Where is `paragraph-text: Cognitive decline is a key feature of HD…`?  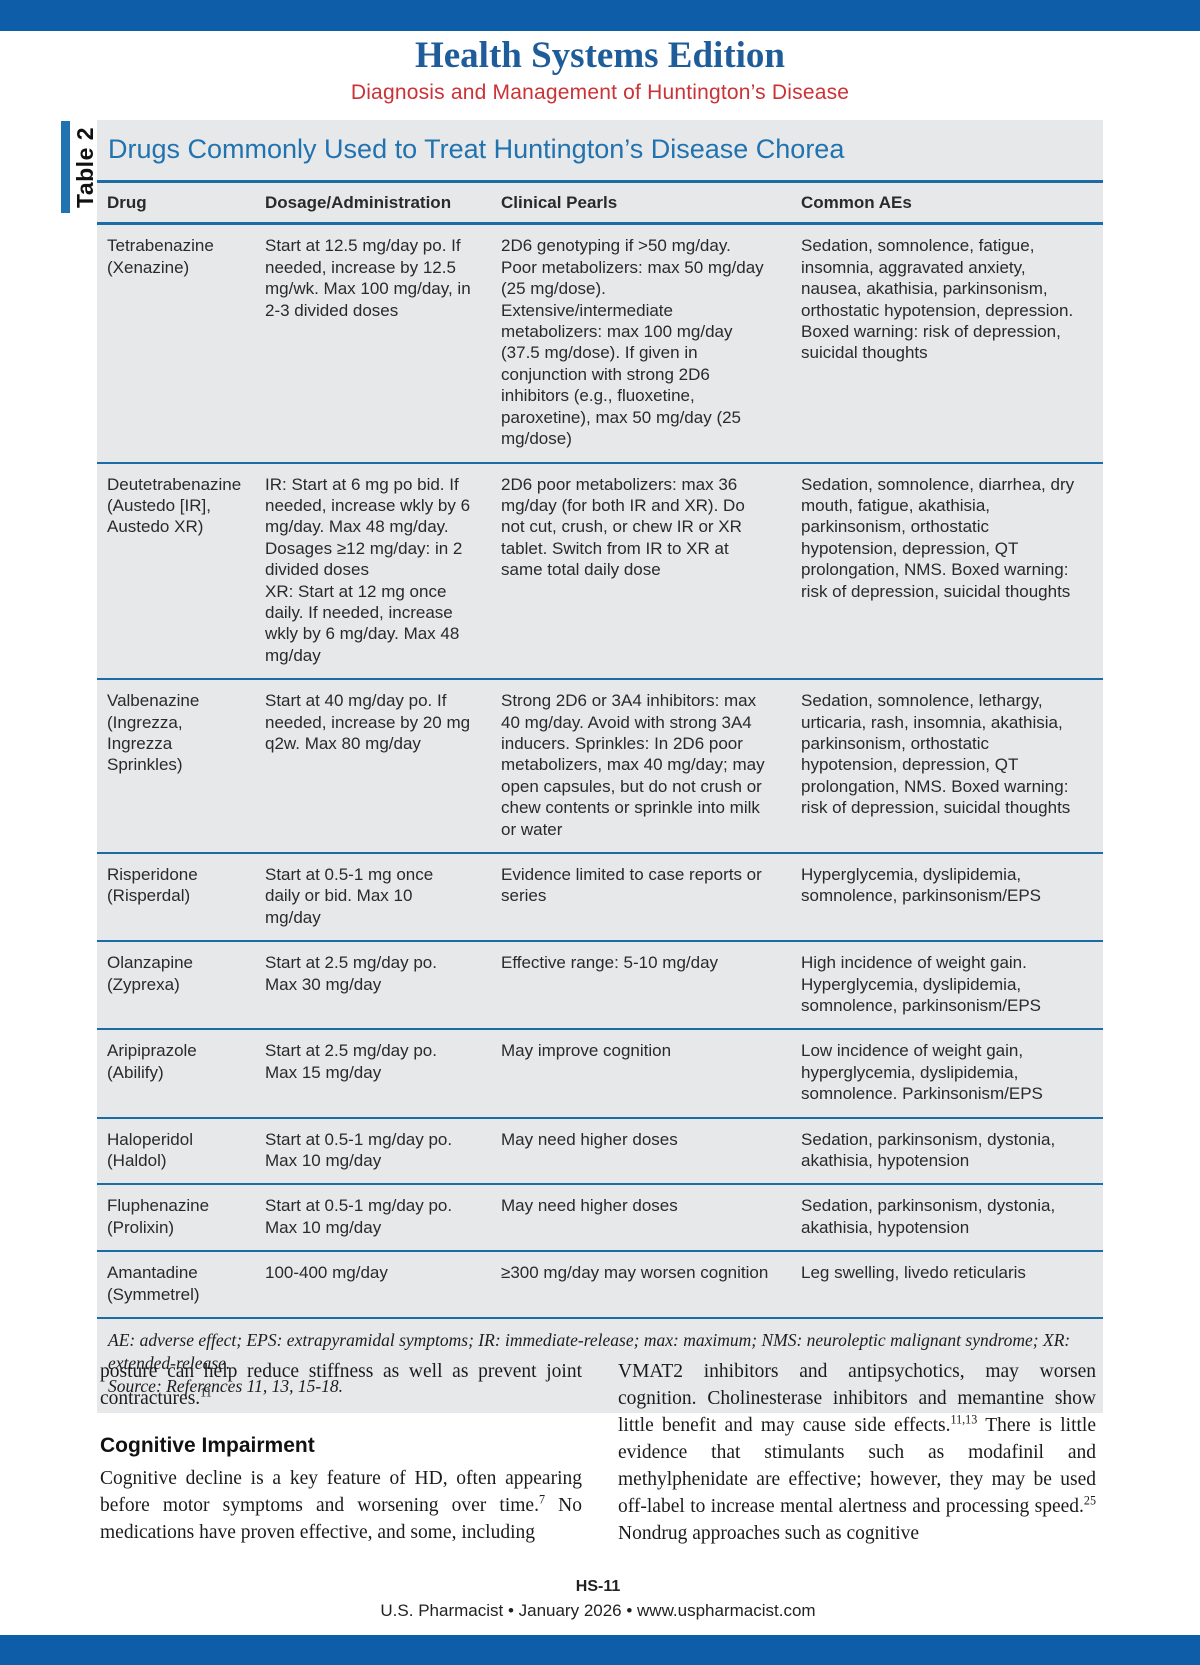 paragraph-text: Cognitive decline is a key feature of HD… is located at coordinates (341, 1492).